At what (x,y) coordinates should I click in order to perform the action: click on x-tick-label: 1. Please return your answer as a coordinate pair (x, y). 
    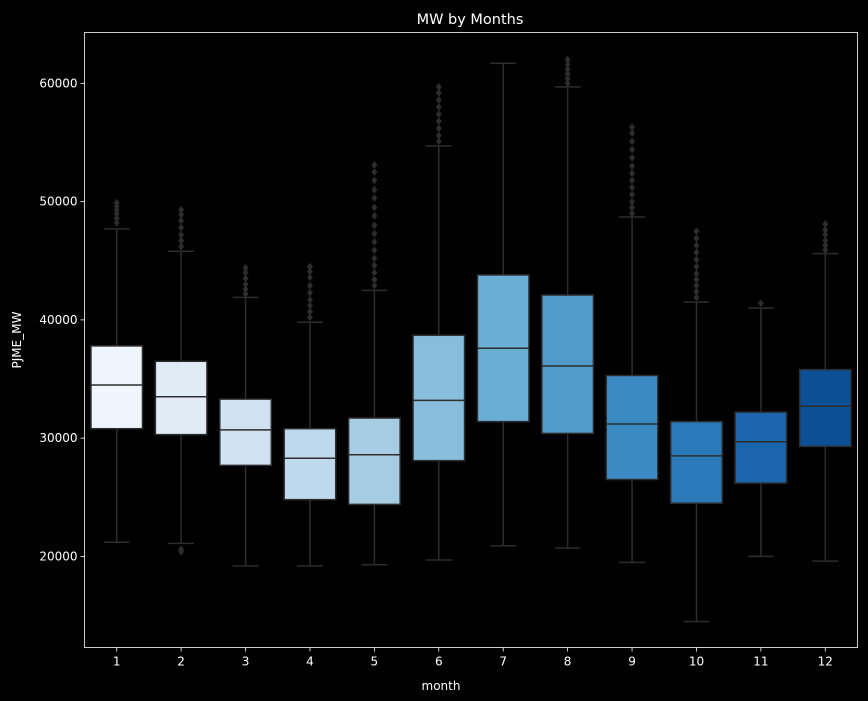
    Looking at the image, I should click on (117, 662).